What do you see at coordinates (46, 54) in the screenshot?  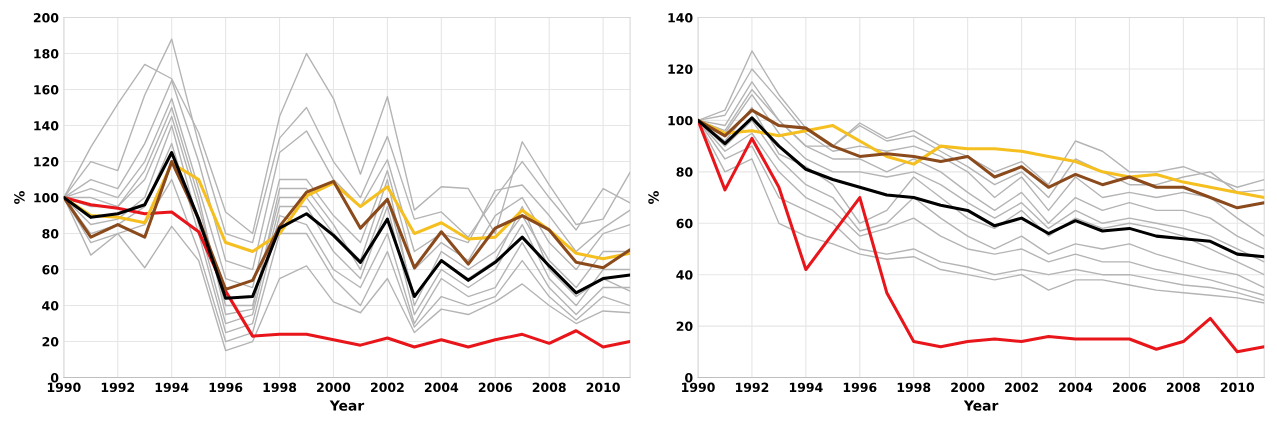 I see `y-tick-label: 180` at bounding box center [46, 54].